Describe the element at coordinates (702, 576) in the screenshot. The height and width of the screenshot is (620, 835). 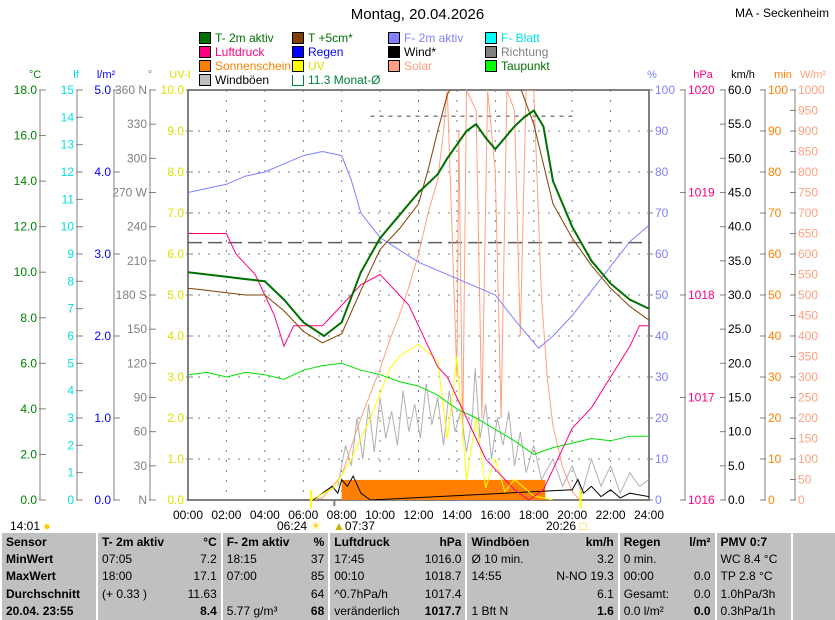
I see `table-cell: 0.0` at that location.